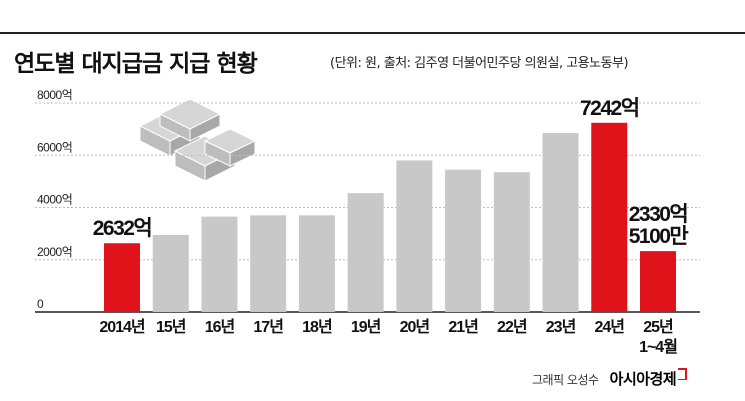 The image size is (745, 401). Describe the element at coordinates (479, 63) in the screenshot. I see `source-note: (단위: 원, 출처: 김주영 더불어민주당 의원실, 고용노동부)` at that location.